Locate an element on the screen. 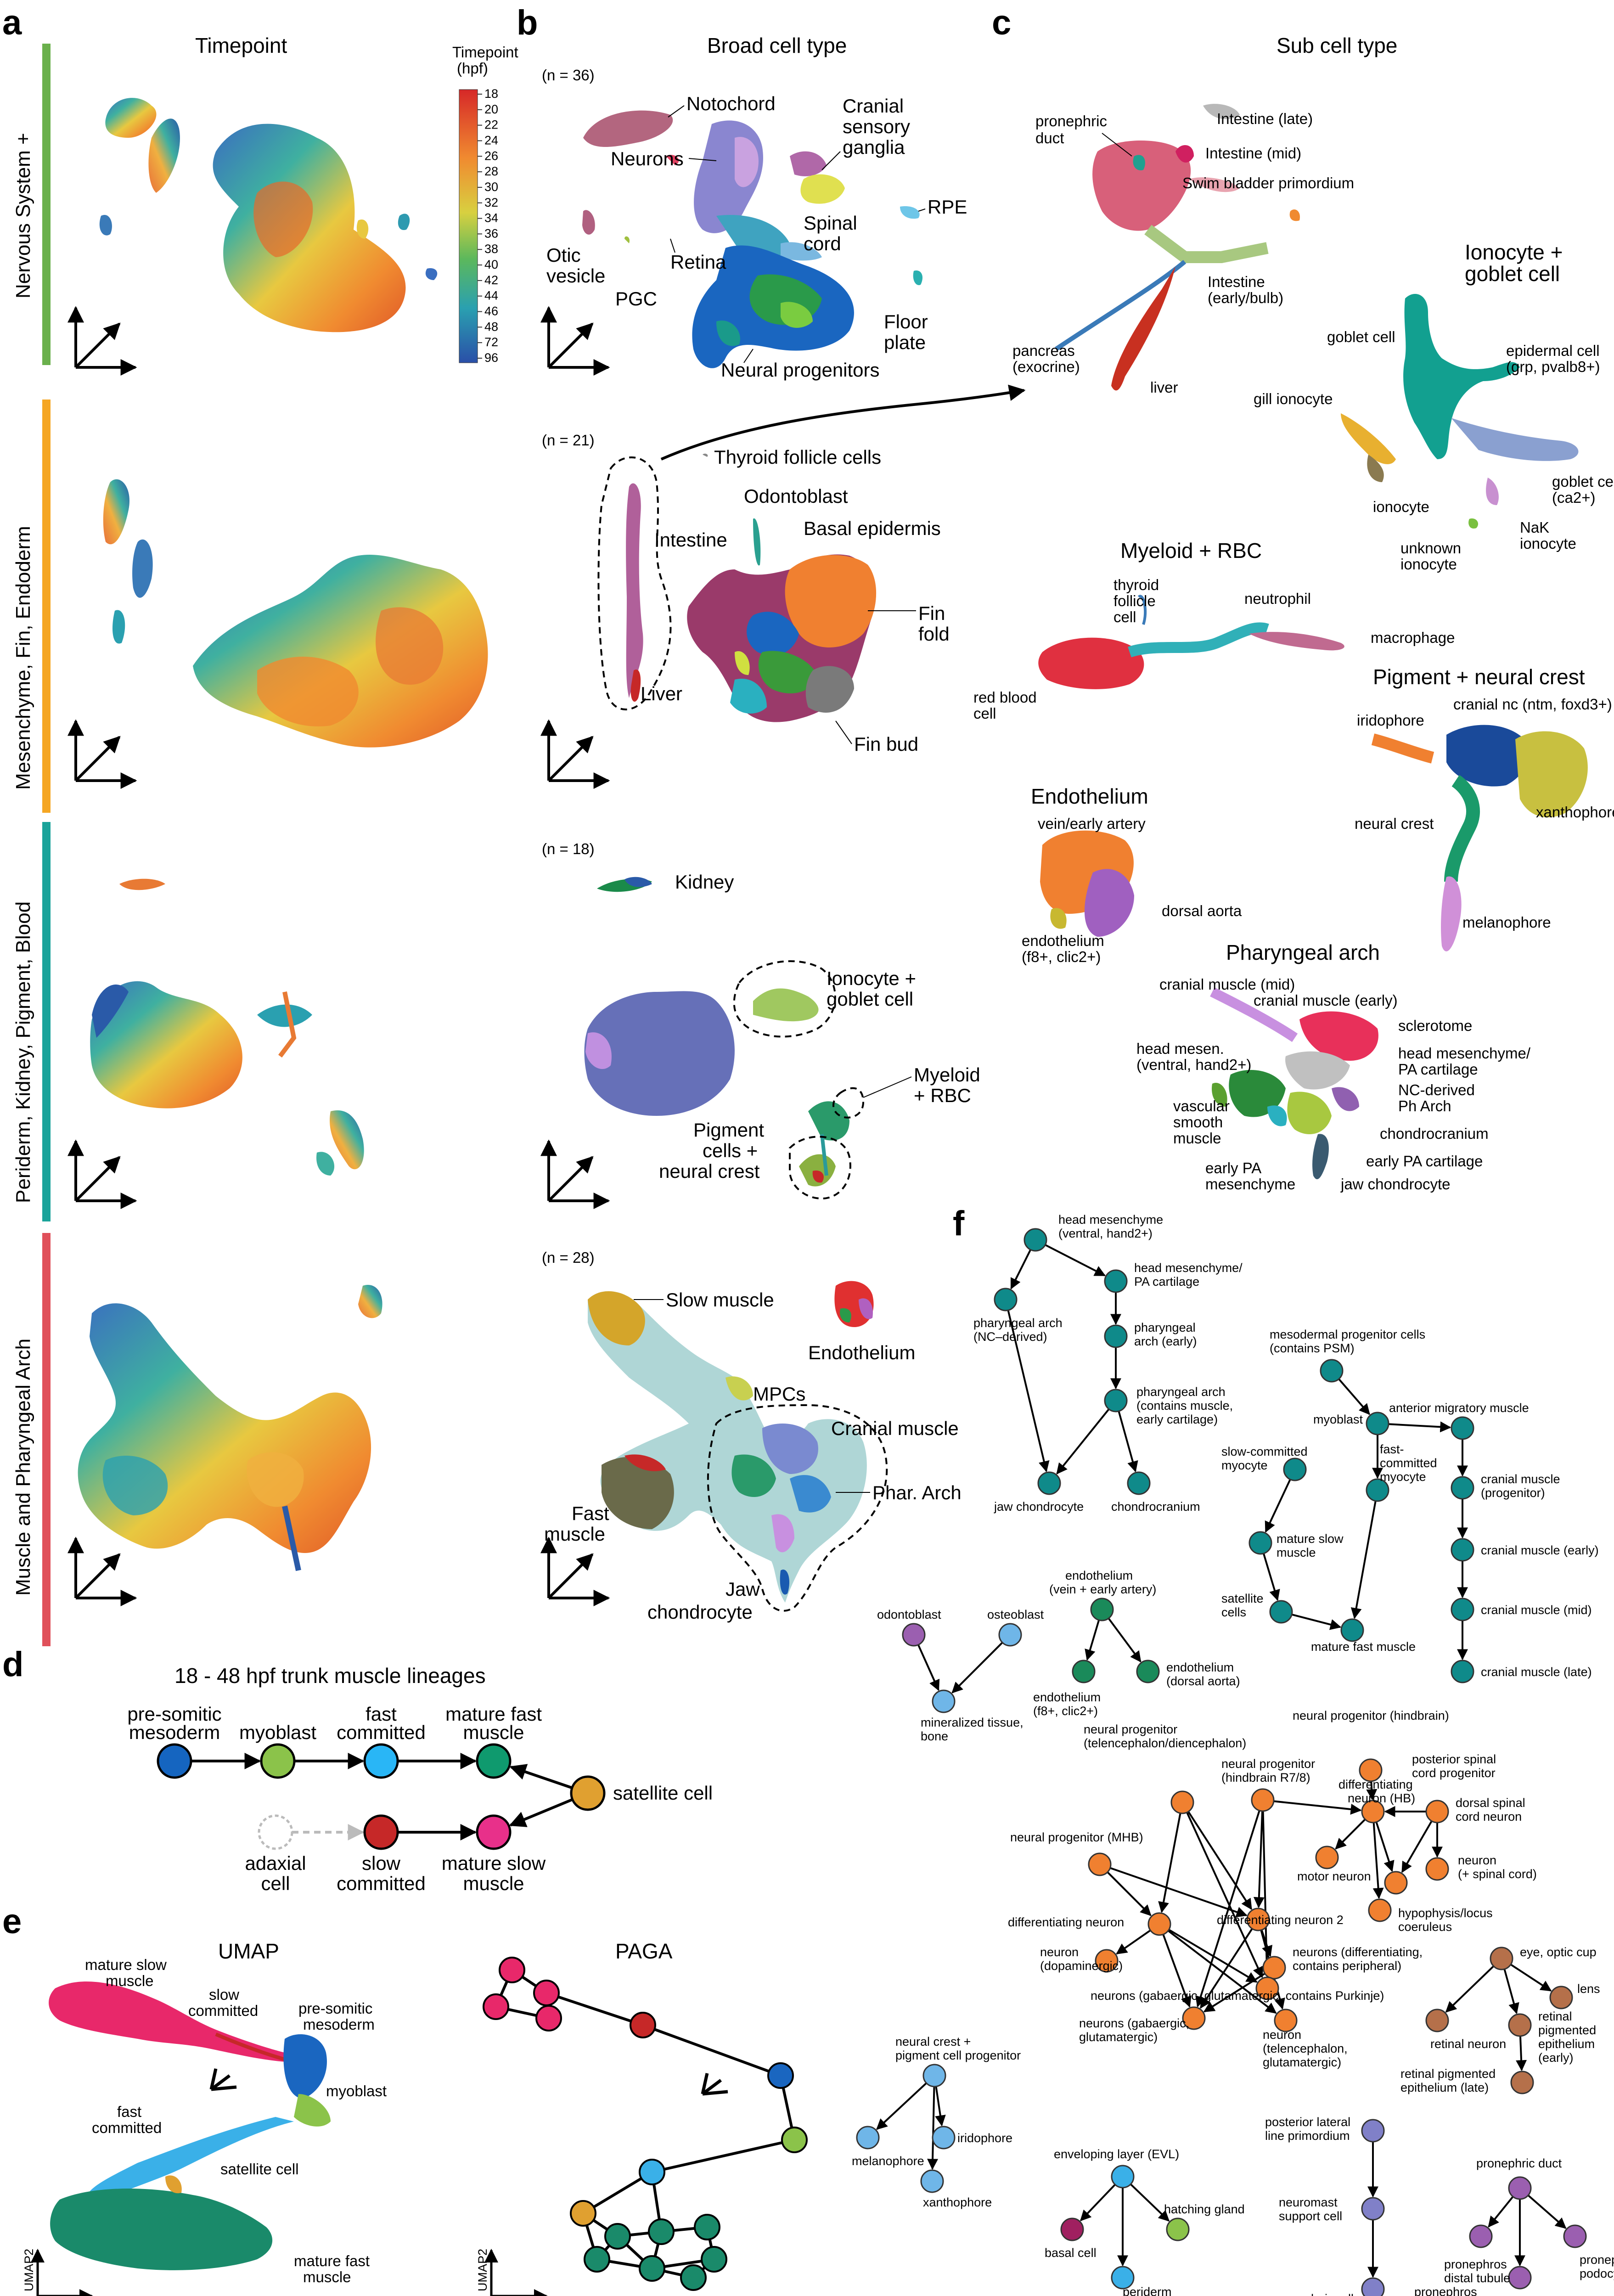  label-sclerotome: sclerotome is located at coordinates (1435, 1025).